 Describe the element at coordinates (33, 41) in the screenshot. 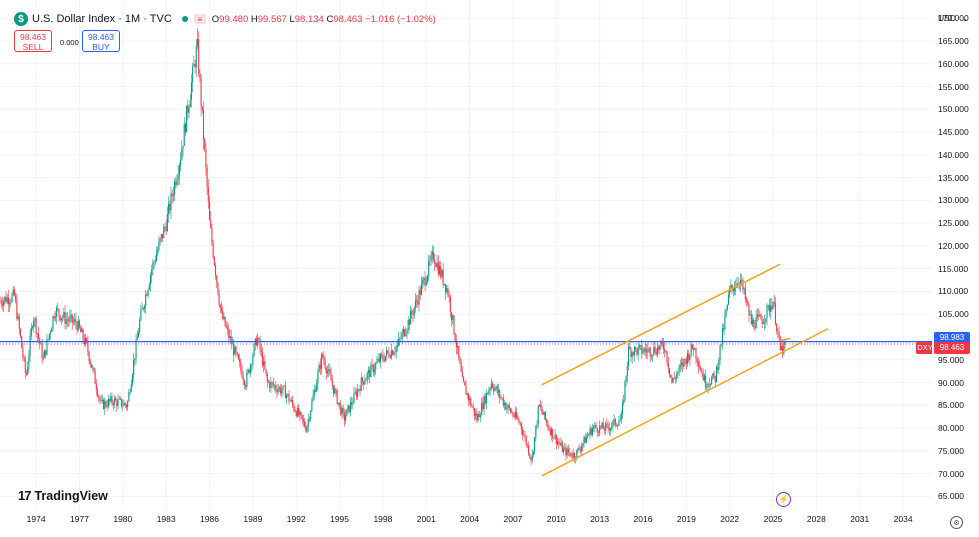

I see `sell-button: 98.463 SELL` at that location.